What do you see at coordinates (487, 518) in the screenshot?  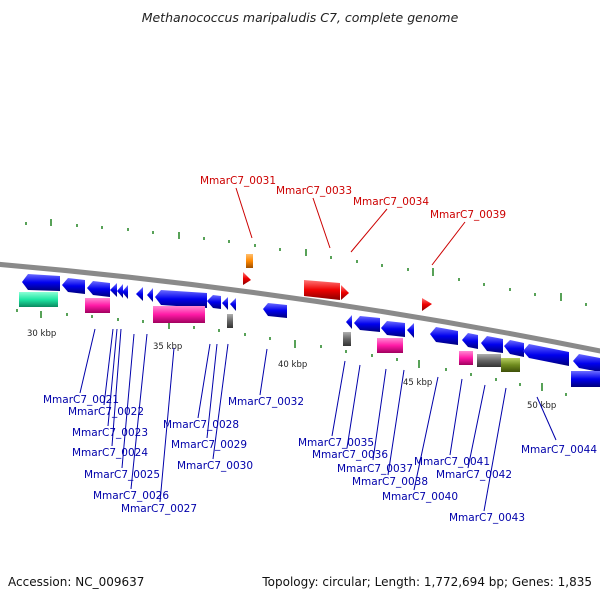 I see `label-MmarC7_0043: MmarC7_0043` at bounding box center [487, 518].